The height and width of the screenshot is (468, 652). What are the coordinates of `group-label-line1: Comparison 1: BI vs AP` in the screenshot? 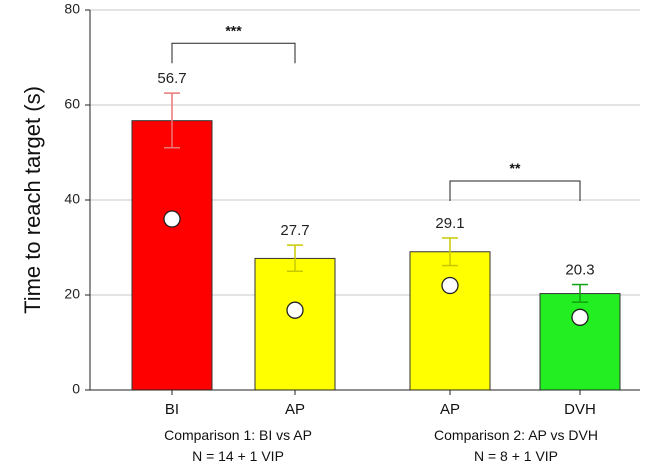 It's located at (238, 435).